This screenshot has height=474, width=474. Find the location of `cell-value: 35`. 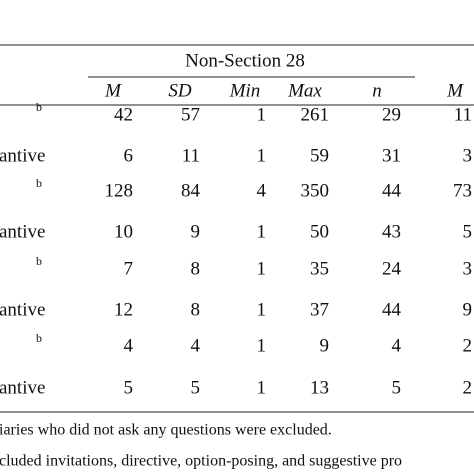

cell-value: 35 is located at coordinates (319, 268).